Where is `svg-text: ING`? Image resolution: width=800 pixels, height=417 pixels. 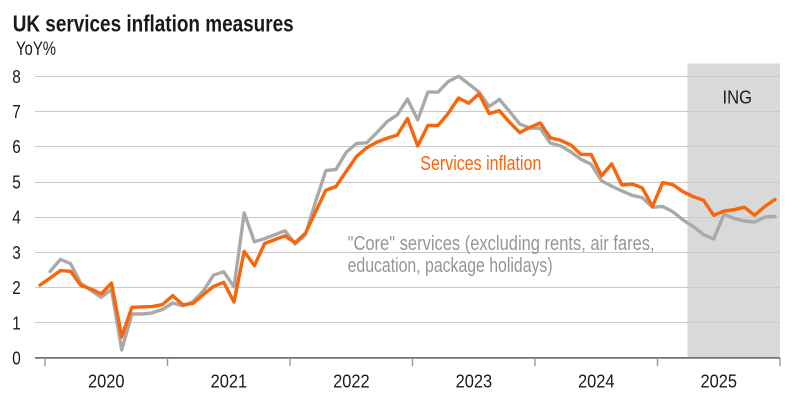 svg-text: ING is located at coordinates (738, 98).